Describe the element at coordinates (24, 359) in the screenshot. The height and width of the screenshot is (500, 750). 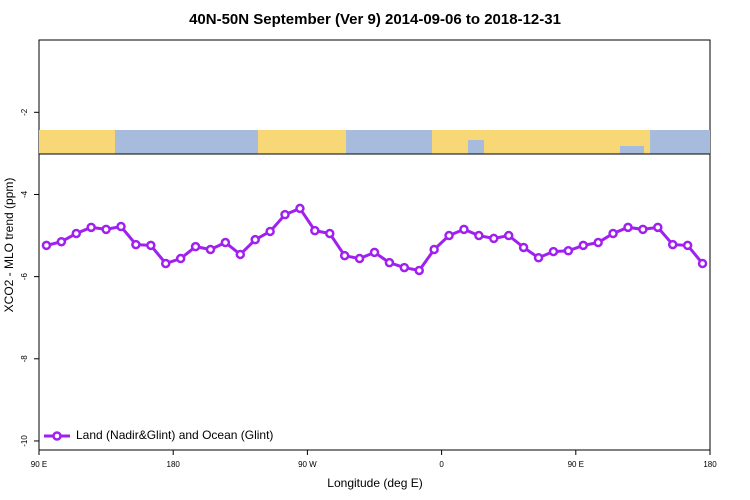
I see `y-tick-label: -8` at that location.